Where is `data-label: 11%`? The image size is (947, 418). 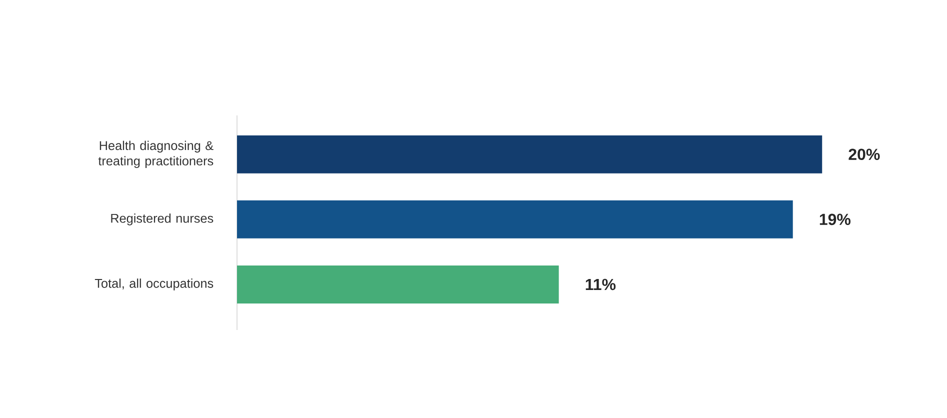 data-label: 11% is located at coordinates (601, 284).